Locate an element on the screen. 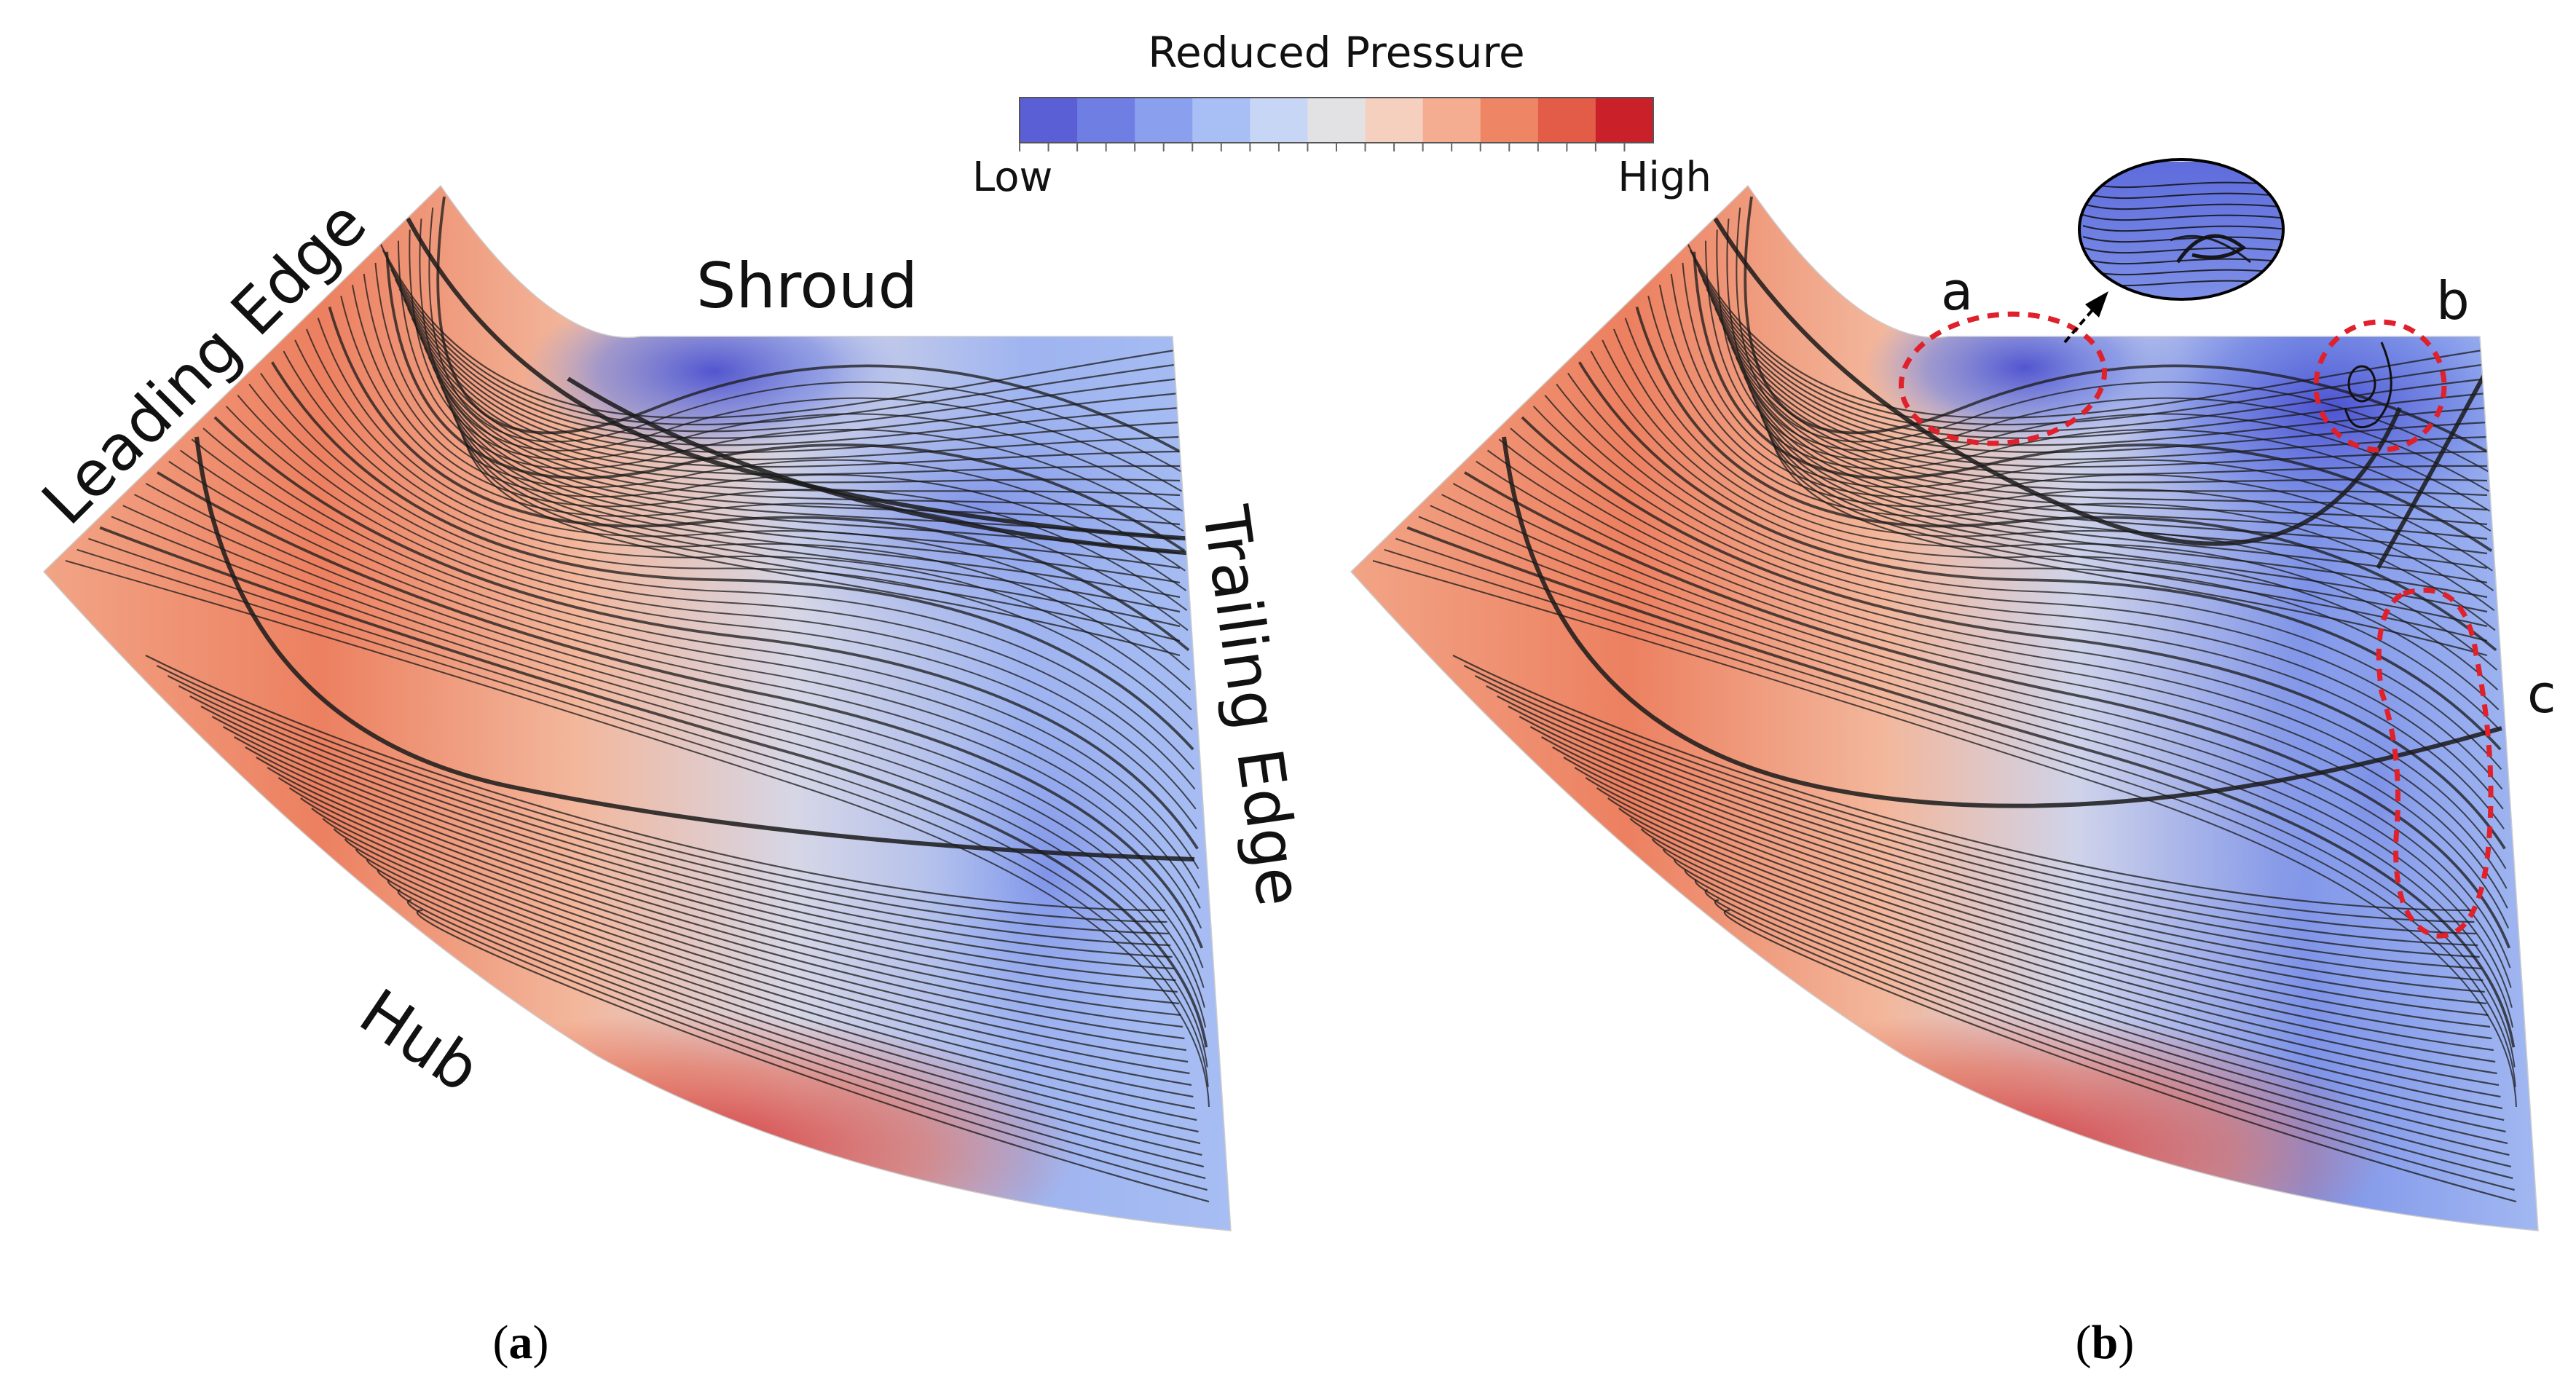  annotation-b-label: b is located at coordinates (2453, 300).